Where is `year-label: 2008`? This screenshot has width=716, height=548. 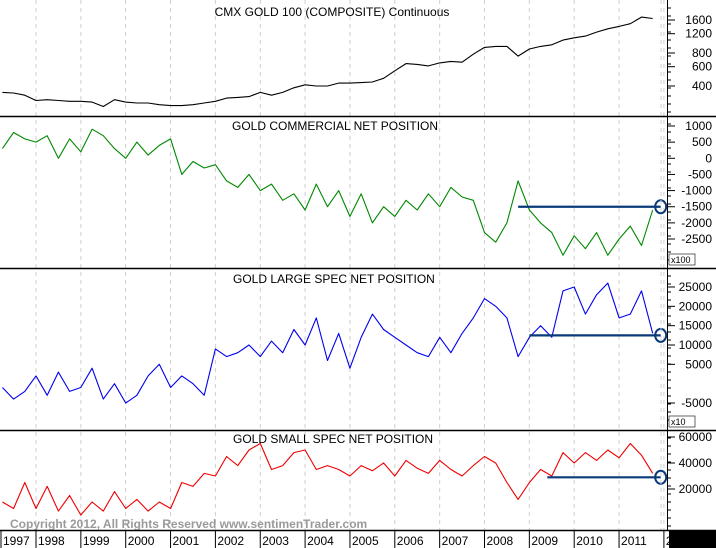
year-label: 2008 is located at coordinates (500, 541).